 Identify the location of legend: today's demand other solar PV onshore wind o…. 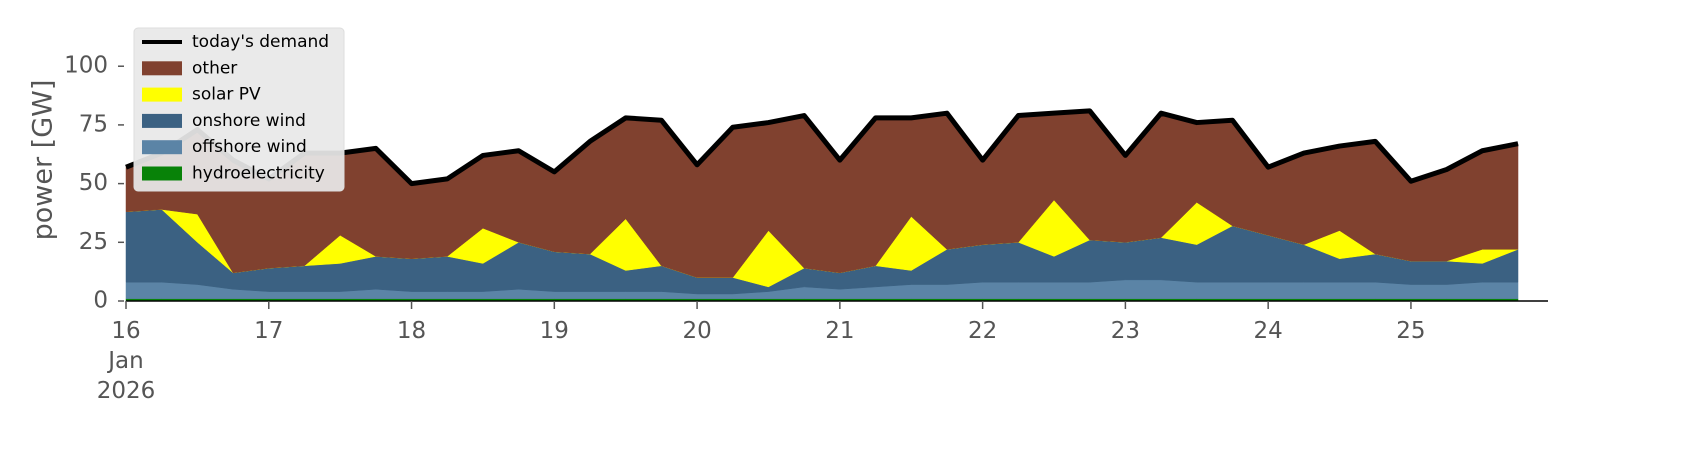
(239, 109).